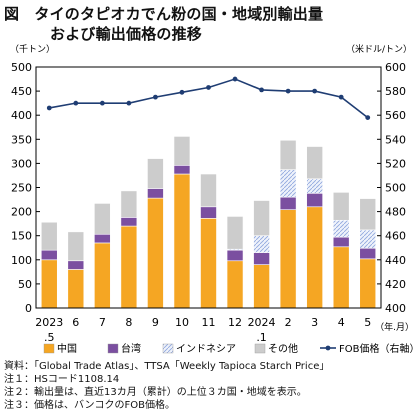 This screenshot has width=420, height=420. Describe the element at coordinates (395, 212) in the screenshot. I see `right-tick-label: 480` at that location.